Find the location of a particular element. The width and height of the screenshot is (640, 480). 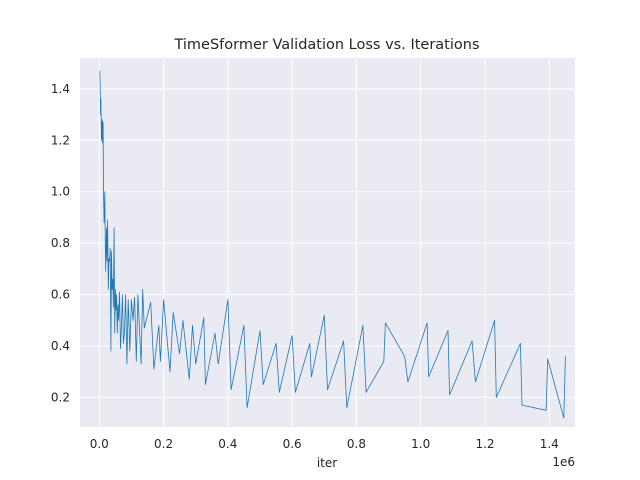

x-tick-label: 1.0 is located at coordinates (420, 444).